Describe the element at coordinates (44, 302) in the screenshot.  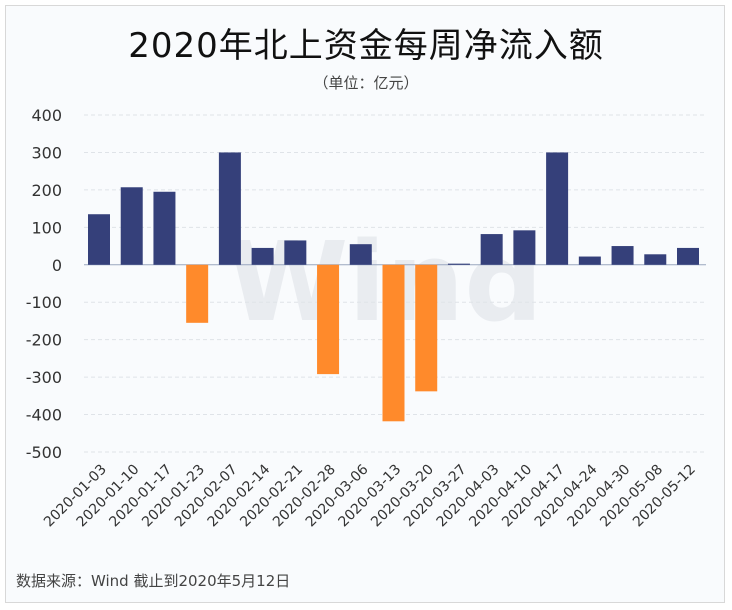
I see `y-tick-label: -100` at that location.